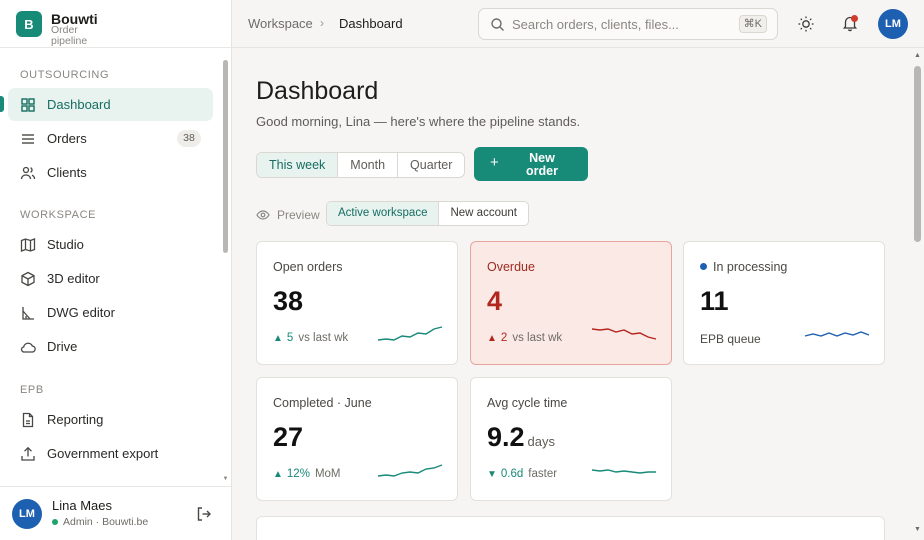 Image resolution: width=924 pixels, height=540 pixels. What do you see at coordinates (730, 339) in the screenshot?
I see `card-footer-label: EPB queue` at bounding box center [730, 339].